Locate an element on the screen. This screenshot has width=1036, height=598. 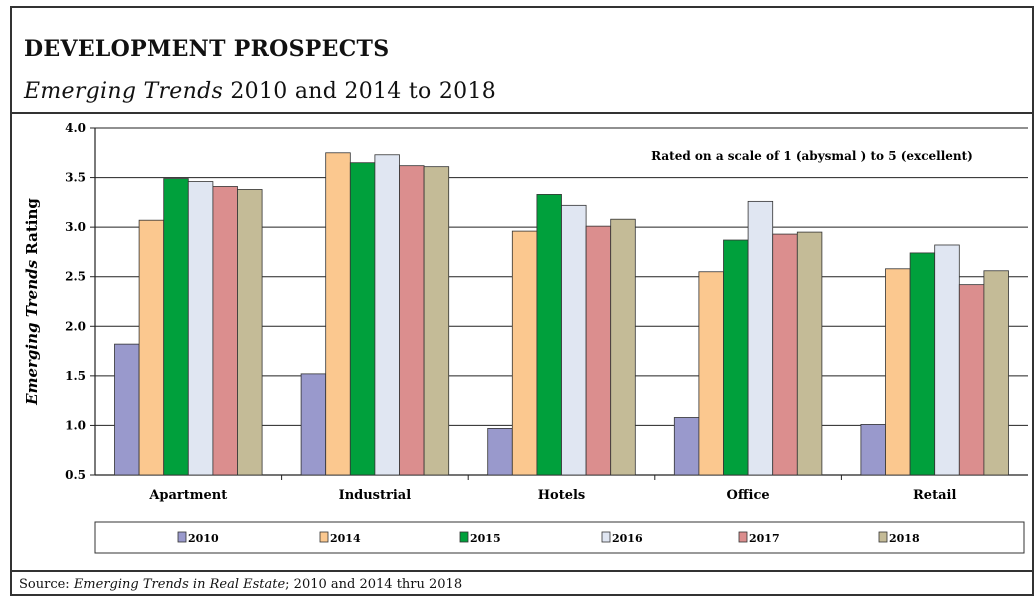
y-tick-label: 4.0 is located at coordinates (75, 128).